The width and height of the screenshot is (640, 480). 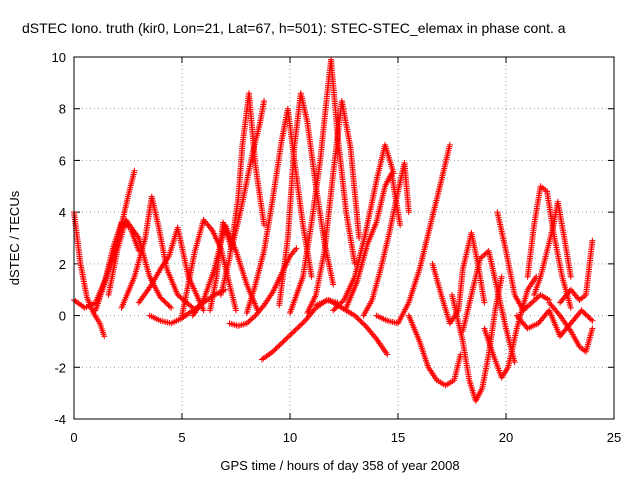 I want to click on y-tick-label: 6, so click(x=62, y=160).